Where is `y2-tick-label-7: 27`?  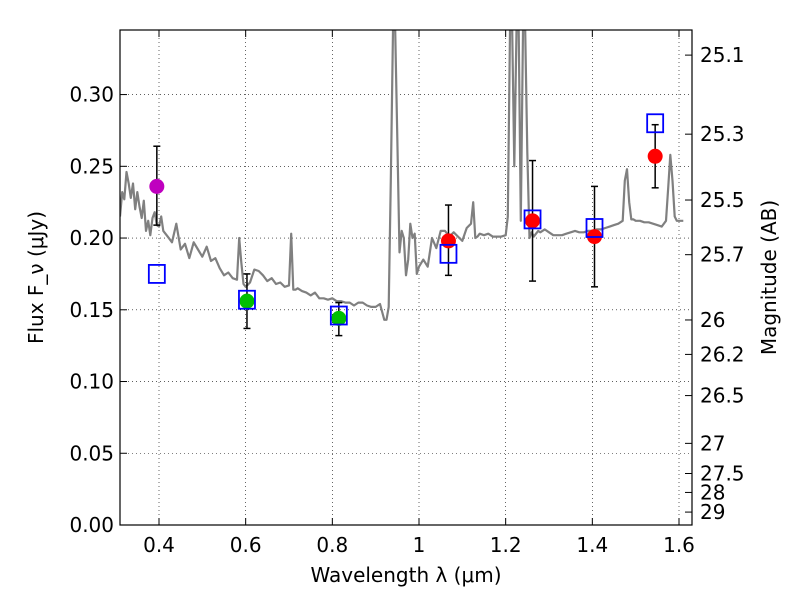 y2-tick-label-7: 27 is located at coordinates (712, 443).